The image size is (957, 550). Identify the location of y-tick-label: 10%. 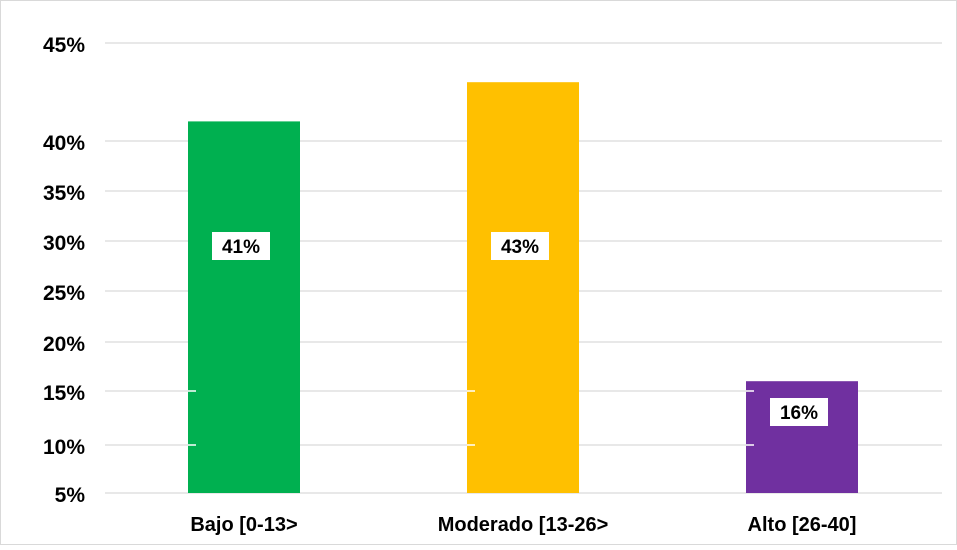
(64, 447).